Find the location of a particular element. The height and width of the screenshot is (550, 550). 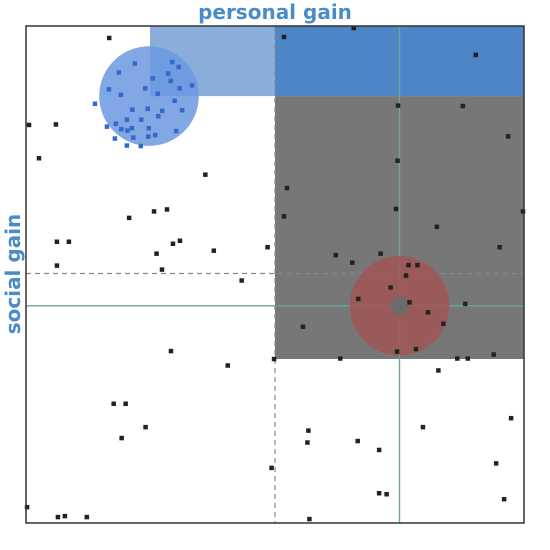

reference-center-dot is located at coordinates (399, 305).